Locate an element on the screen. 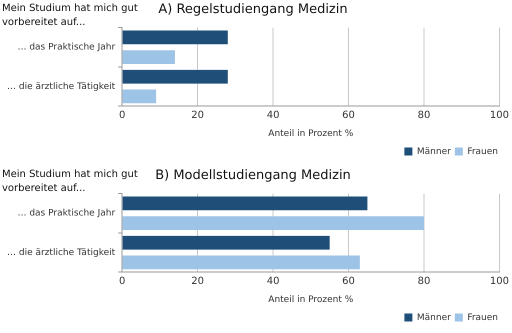 The width and height of the screenshot is (512, 333). chart-title: A) Regelstudiengang Medizin is located at coordinates (253, 10).